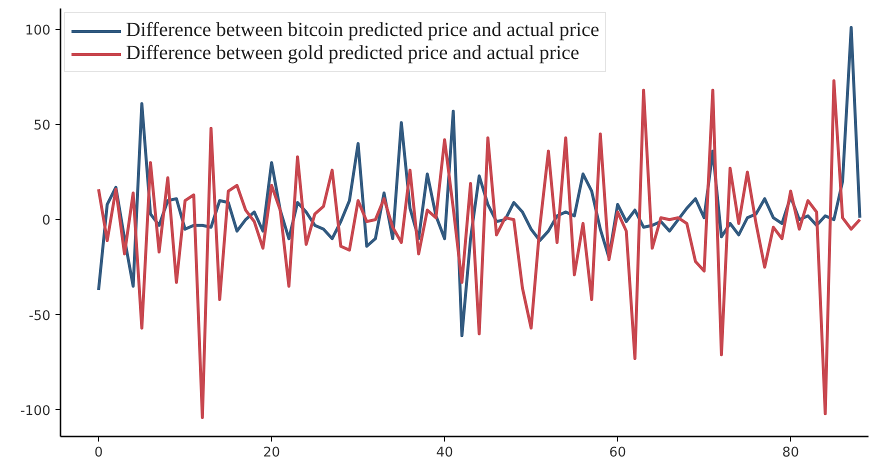 The image size is (872, 464). Describe the element at coordinates (445, 453) in the screenshot. I see `x-tick-label: 40` at that location.